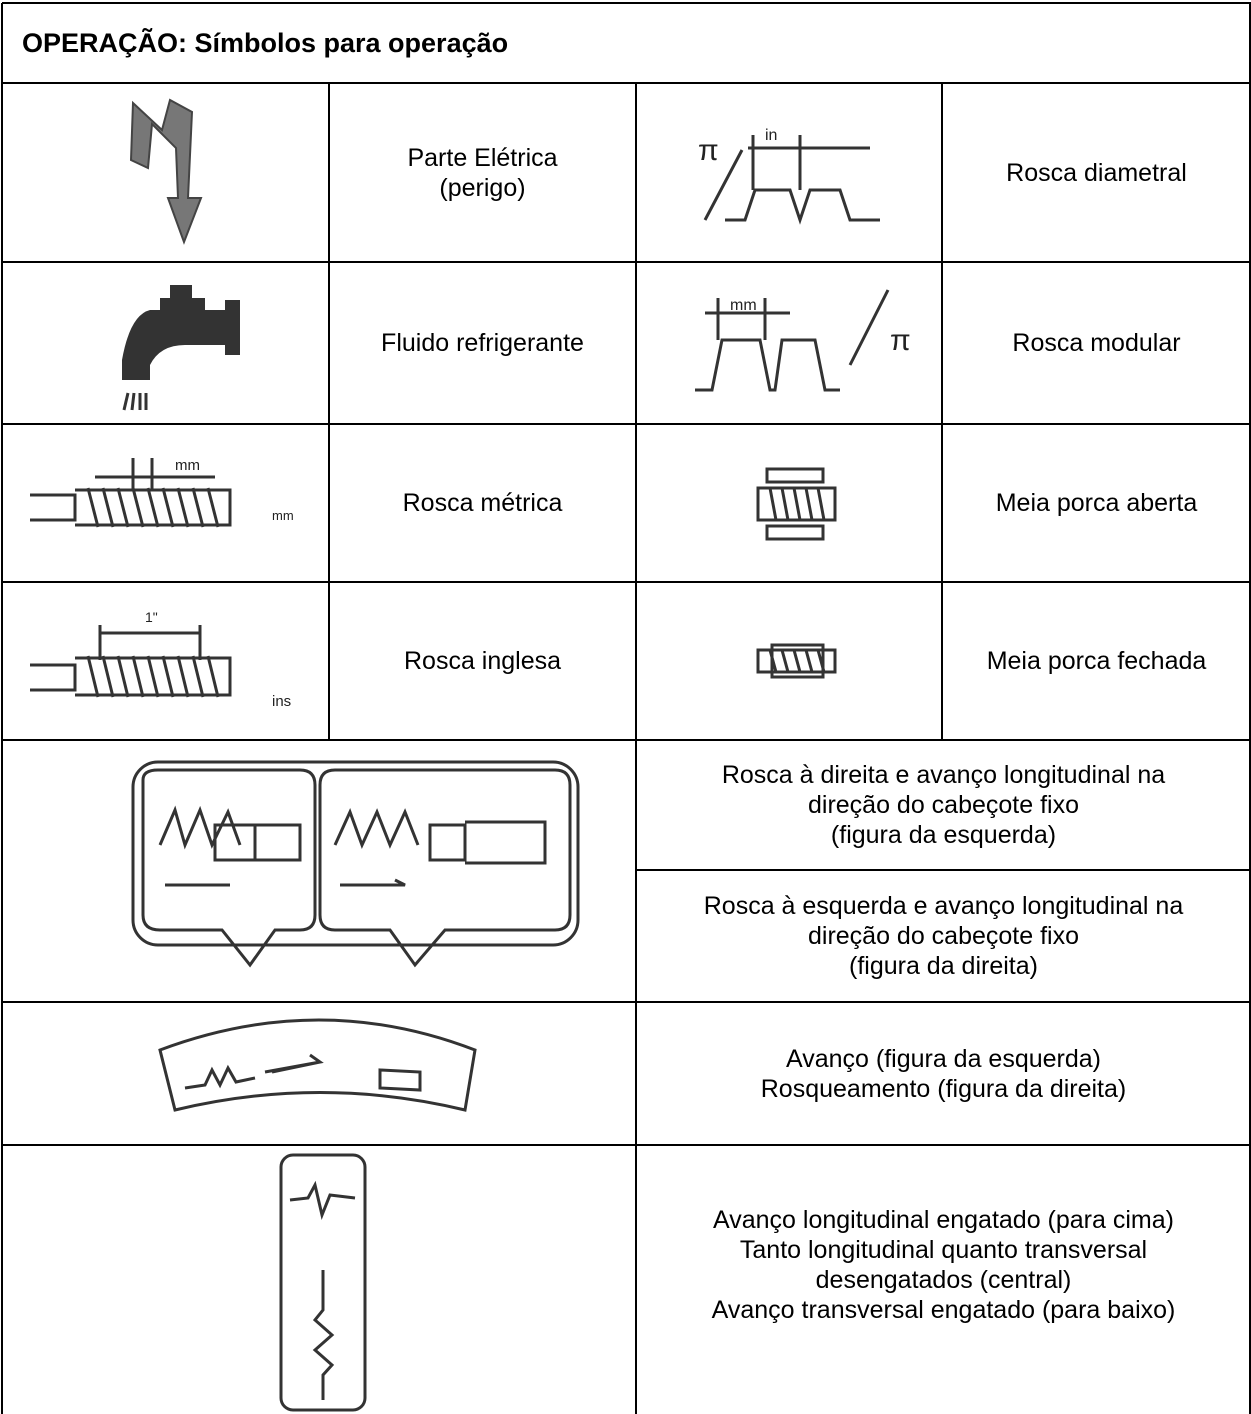 The height and width of the screenshot is (1414, 1251). Describe the element at coordinates (943, 835) in the screenshot. I see `text-line: (figura da esquerda)` at that location.